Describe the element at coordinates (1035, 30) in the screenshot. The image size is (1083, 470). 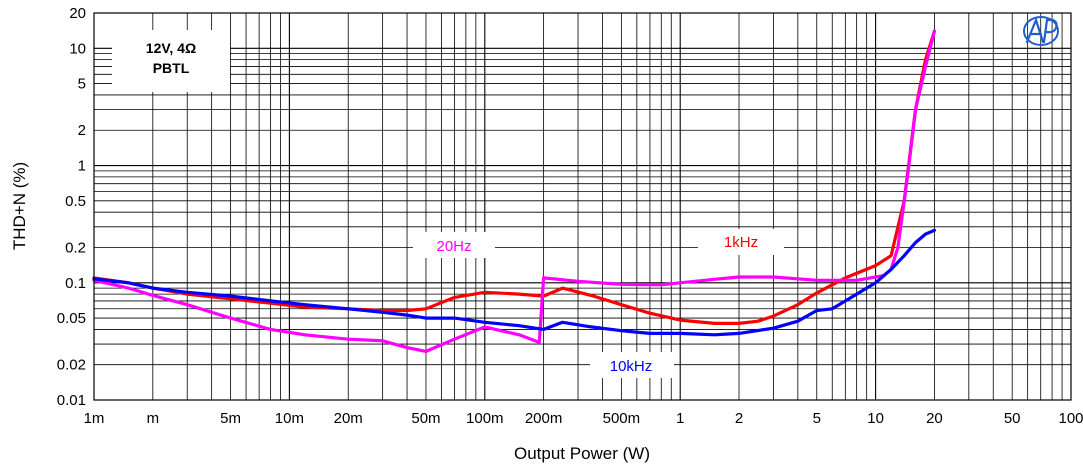
I see `ap-logo-a` at that location.